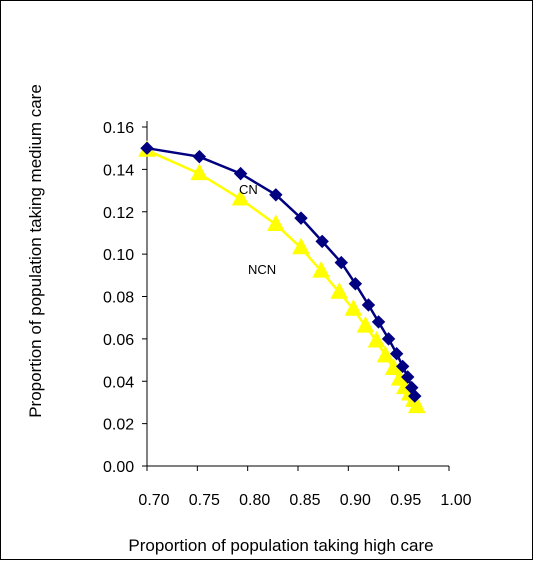 This screenshot has height=561, width=533. Describe the element at coordinates (118, 425) in the screenshot. I see `y-tick-label: 0.02` at that location.